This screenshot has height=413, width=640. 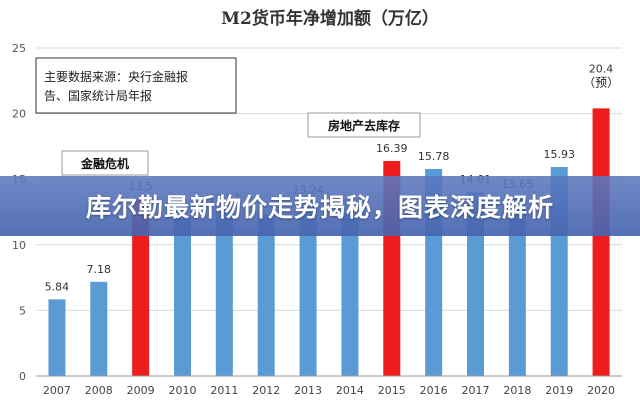 What do you see at coordinates (350, 390) in the screenshot?
I see `x-tick-label: 2014` at bounding box center [350, 390].